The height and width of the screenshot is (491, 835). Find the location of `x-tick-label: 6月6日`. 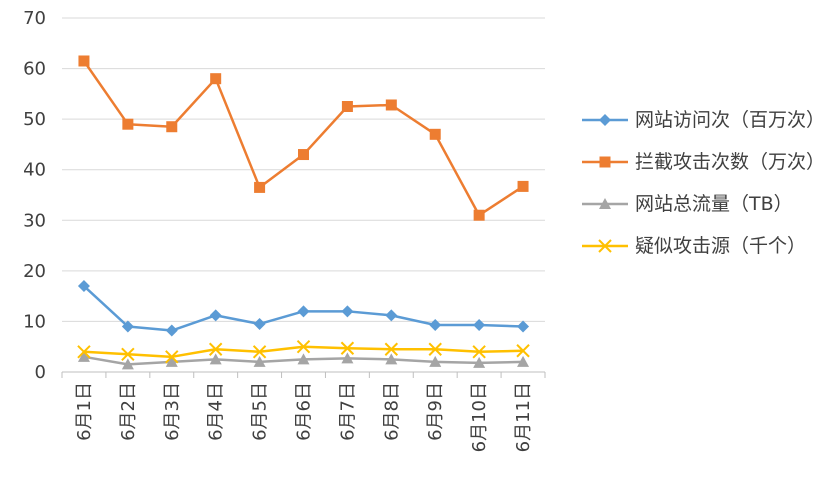

x-tick-label: 6月6日 is located at coordinates (304, 411).